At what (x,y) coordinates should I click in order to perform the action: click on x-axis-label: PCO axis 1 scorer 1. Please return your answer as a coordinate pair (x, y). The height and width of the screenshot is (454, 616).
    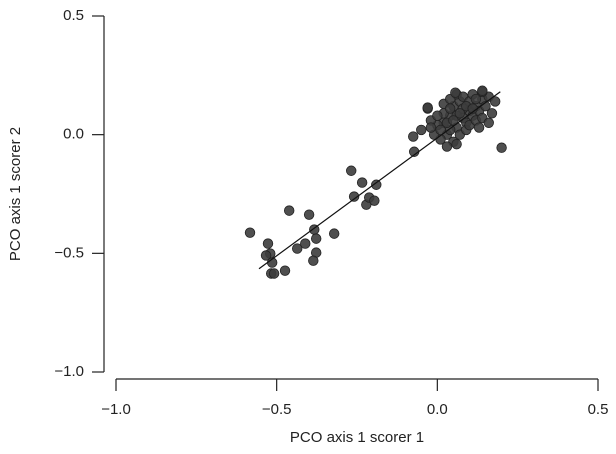
    Looking at the image, I should click on (357, 437).